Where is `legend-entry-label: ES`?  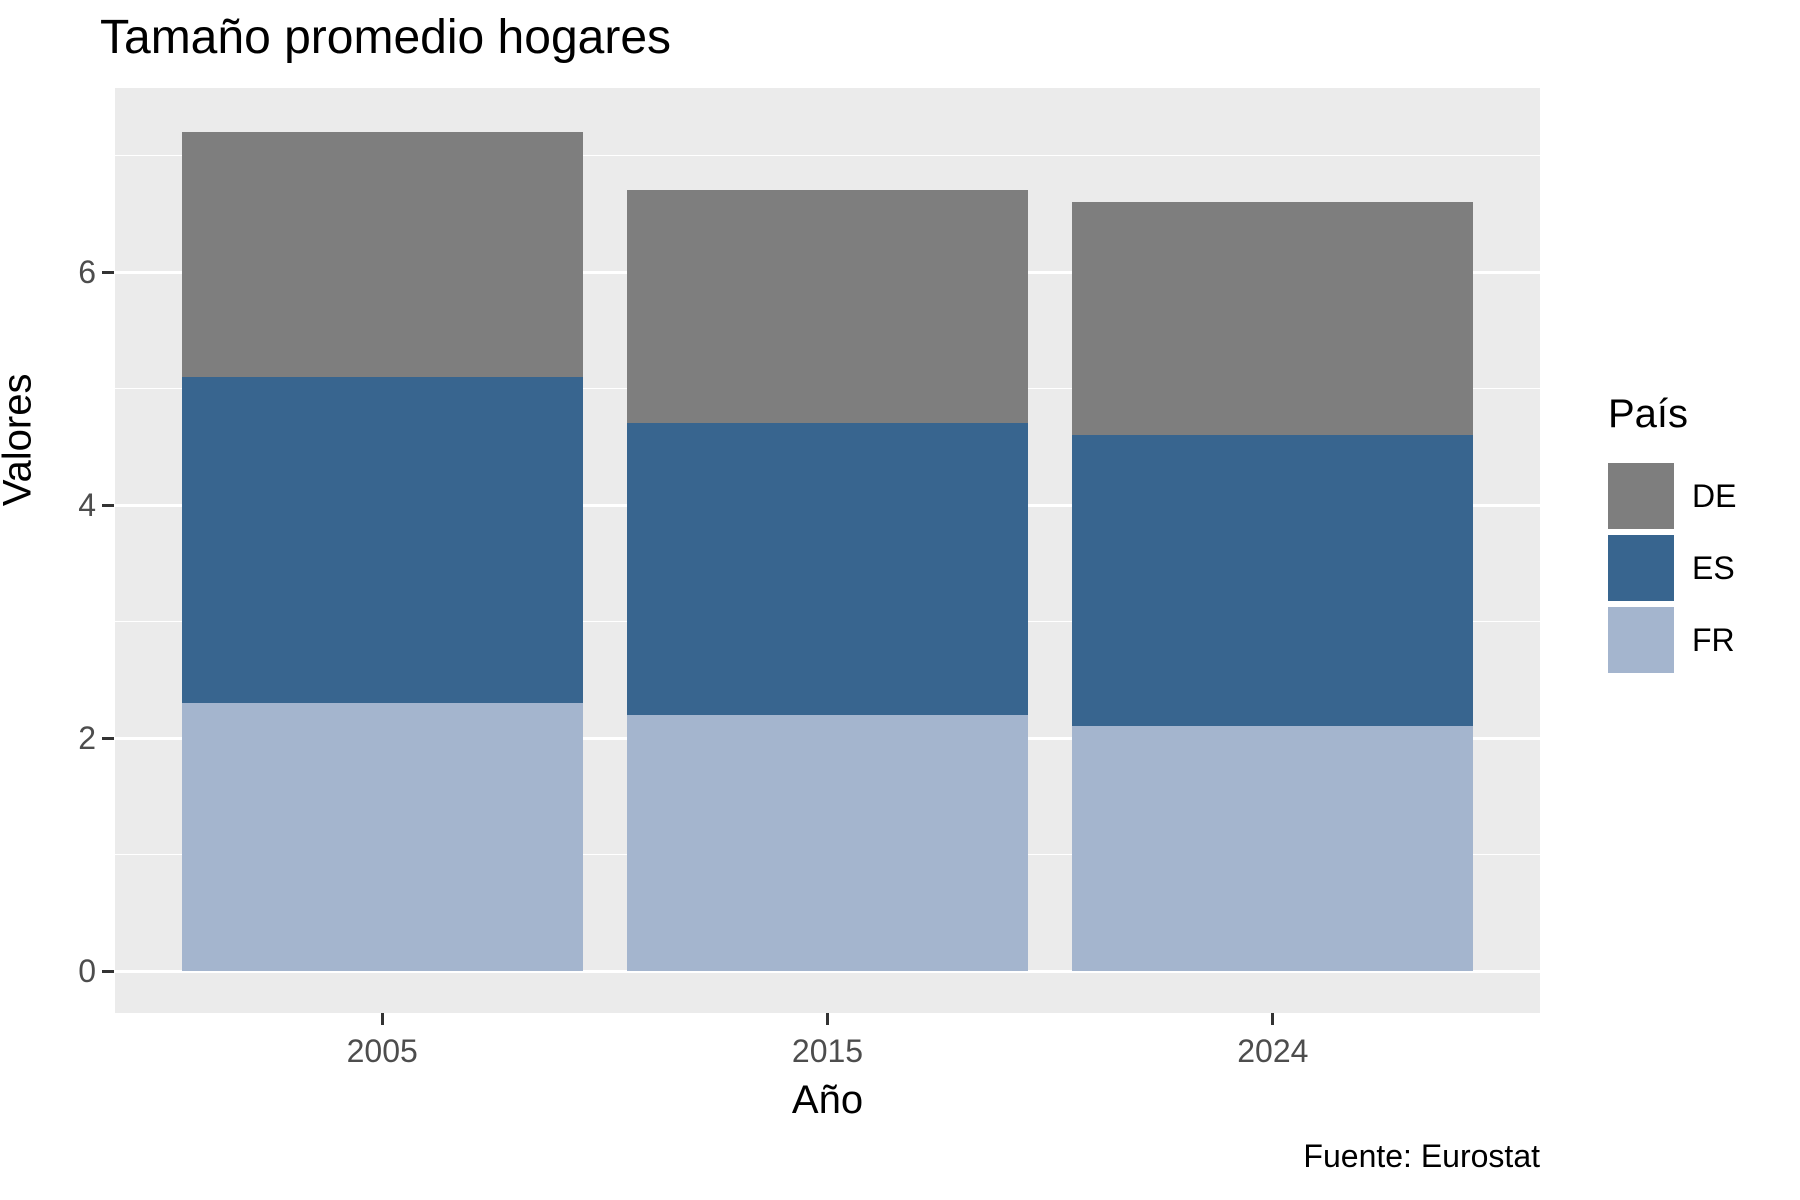
legend-entry-label: ES is located at coordinates (1713, 567).